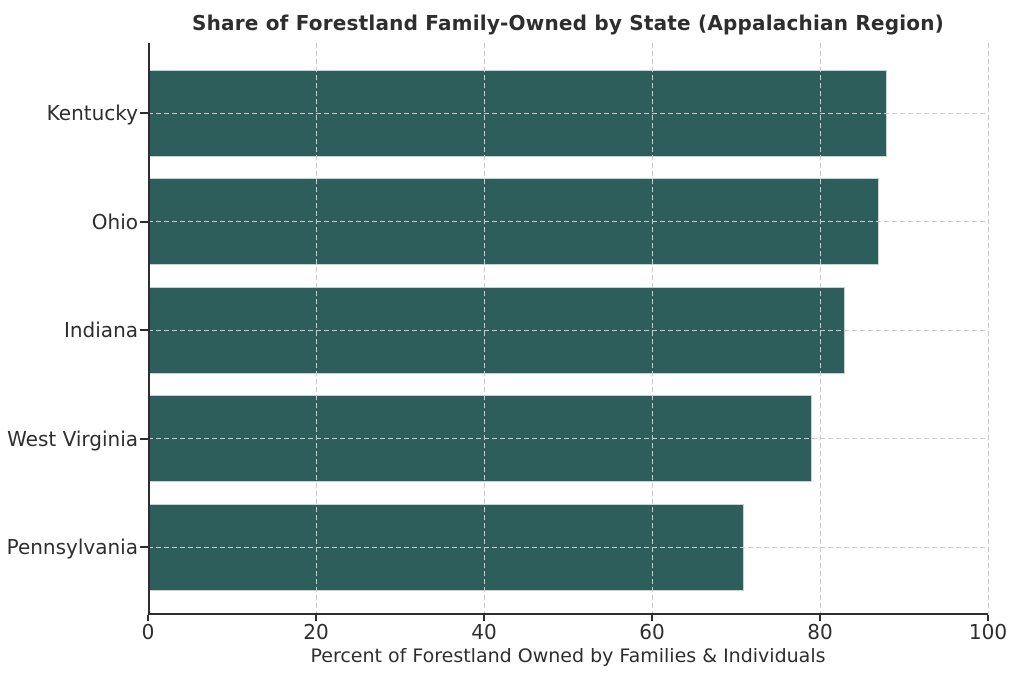 Image resolution: width=1024 pixels, height=683 pixels. Describe the element at coordinates (149, 329) in the screenshot. I see `y-axis-spine` at that location.